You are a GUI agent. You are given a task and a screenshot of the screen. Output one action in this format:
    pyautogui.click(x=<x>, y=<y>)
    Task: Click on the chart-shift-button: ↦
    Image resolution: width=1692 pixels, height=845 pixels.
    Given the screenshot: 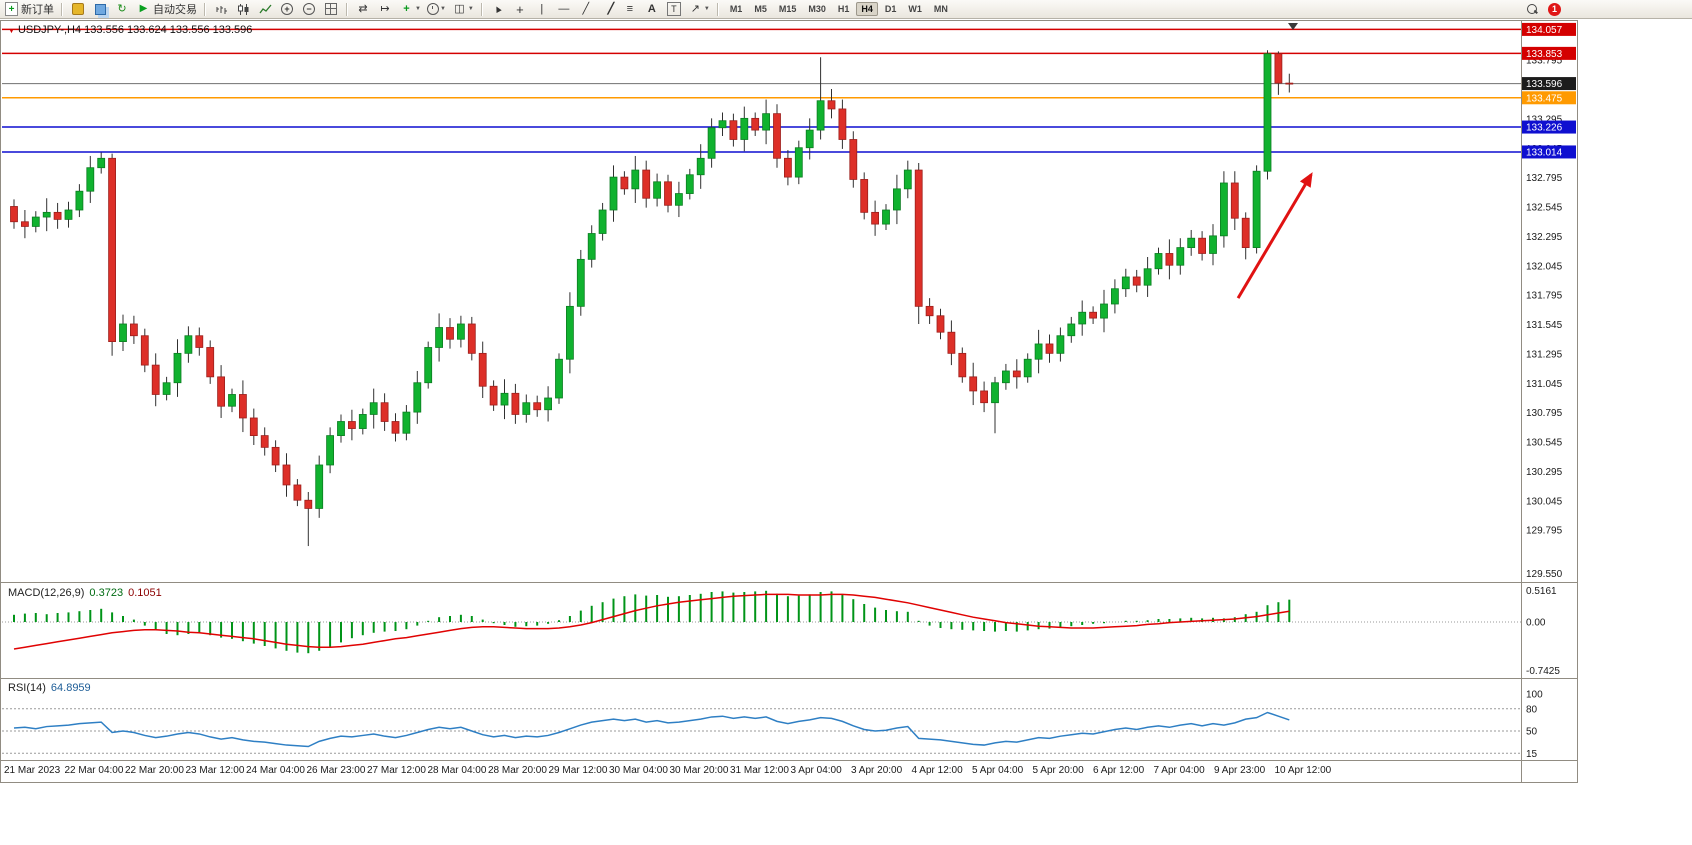 What is the action you would take?
    pyautogui.click(x=385, y=9)
    